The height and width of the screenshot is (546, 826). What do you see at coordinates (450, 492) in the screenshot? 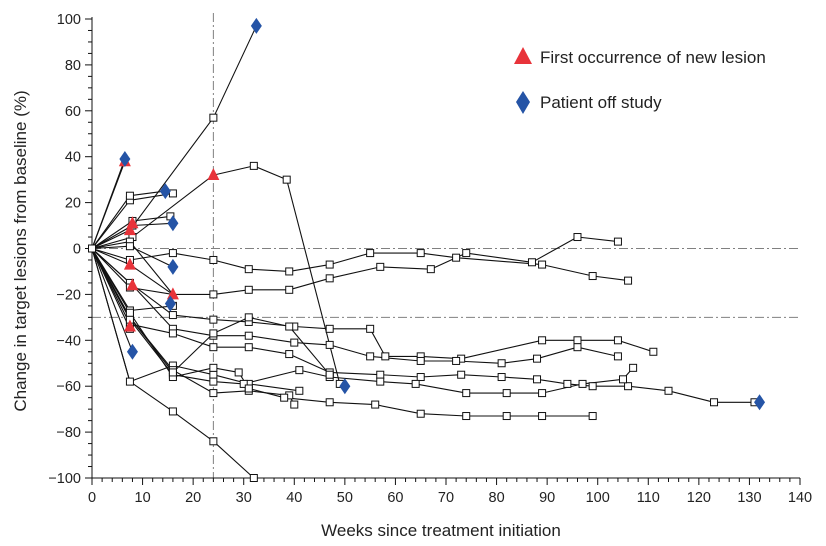
I see `x-ticks: 0 10 20 30 40 50 60 70 80 90 100 110 120 130 140` at bounding box center [450, 492].